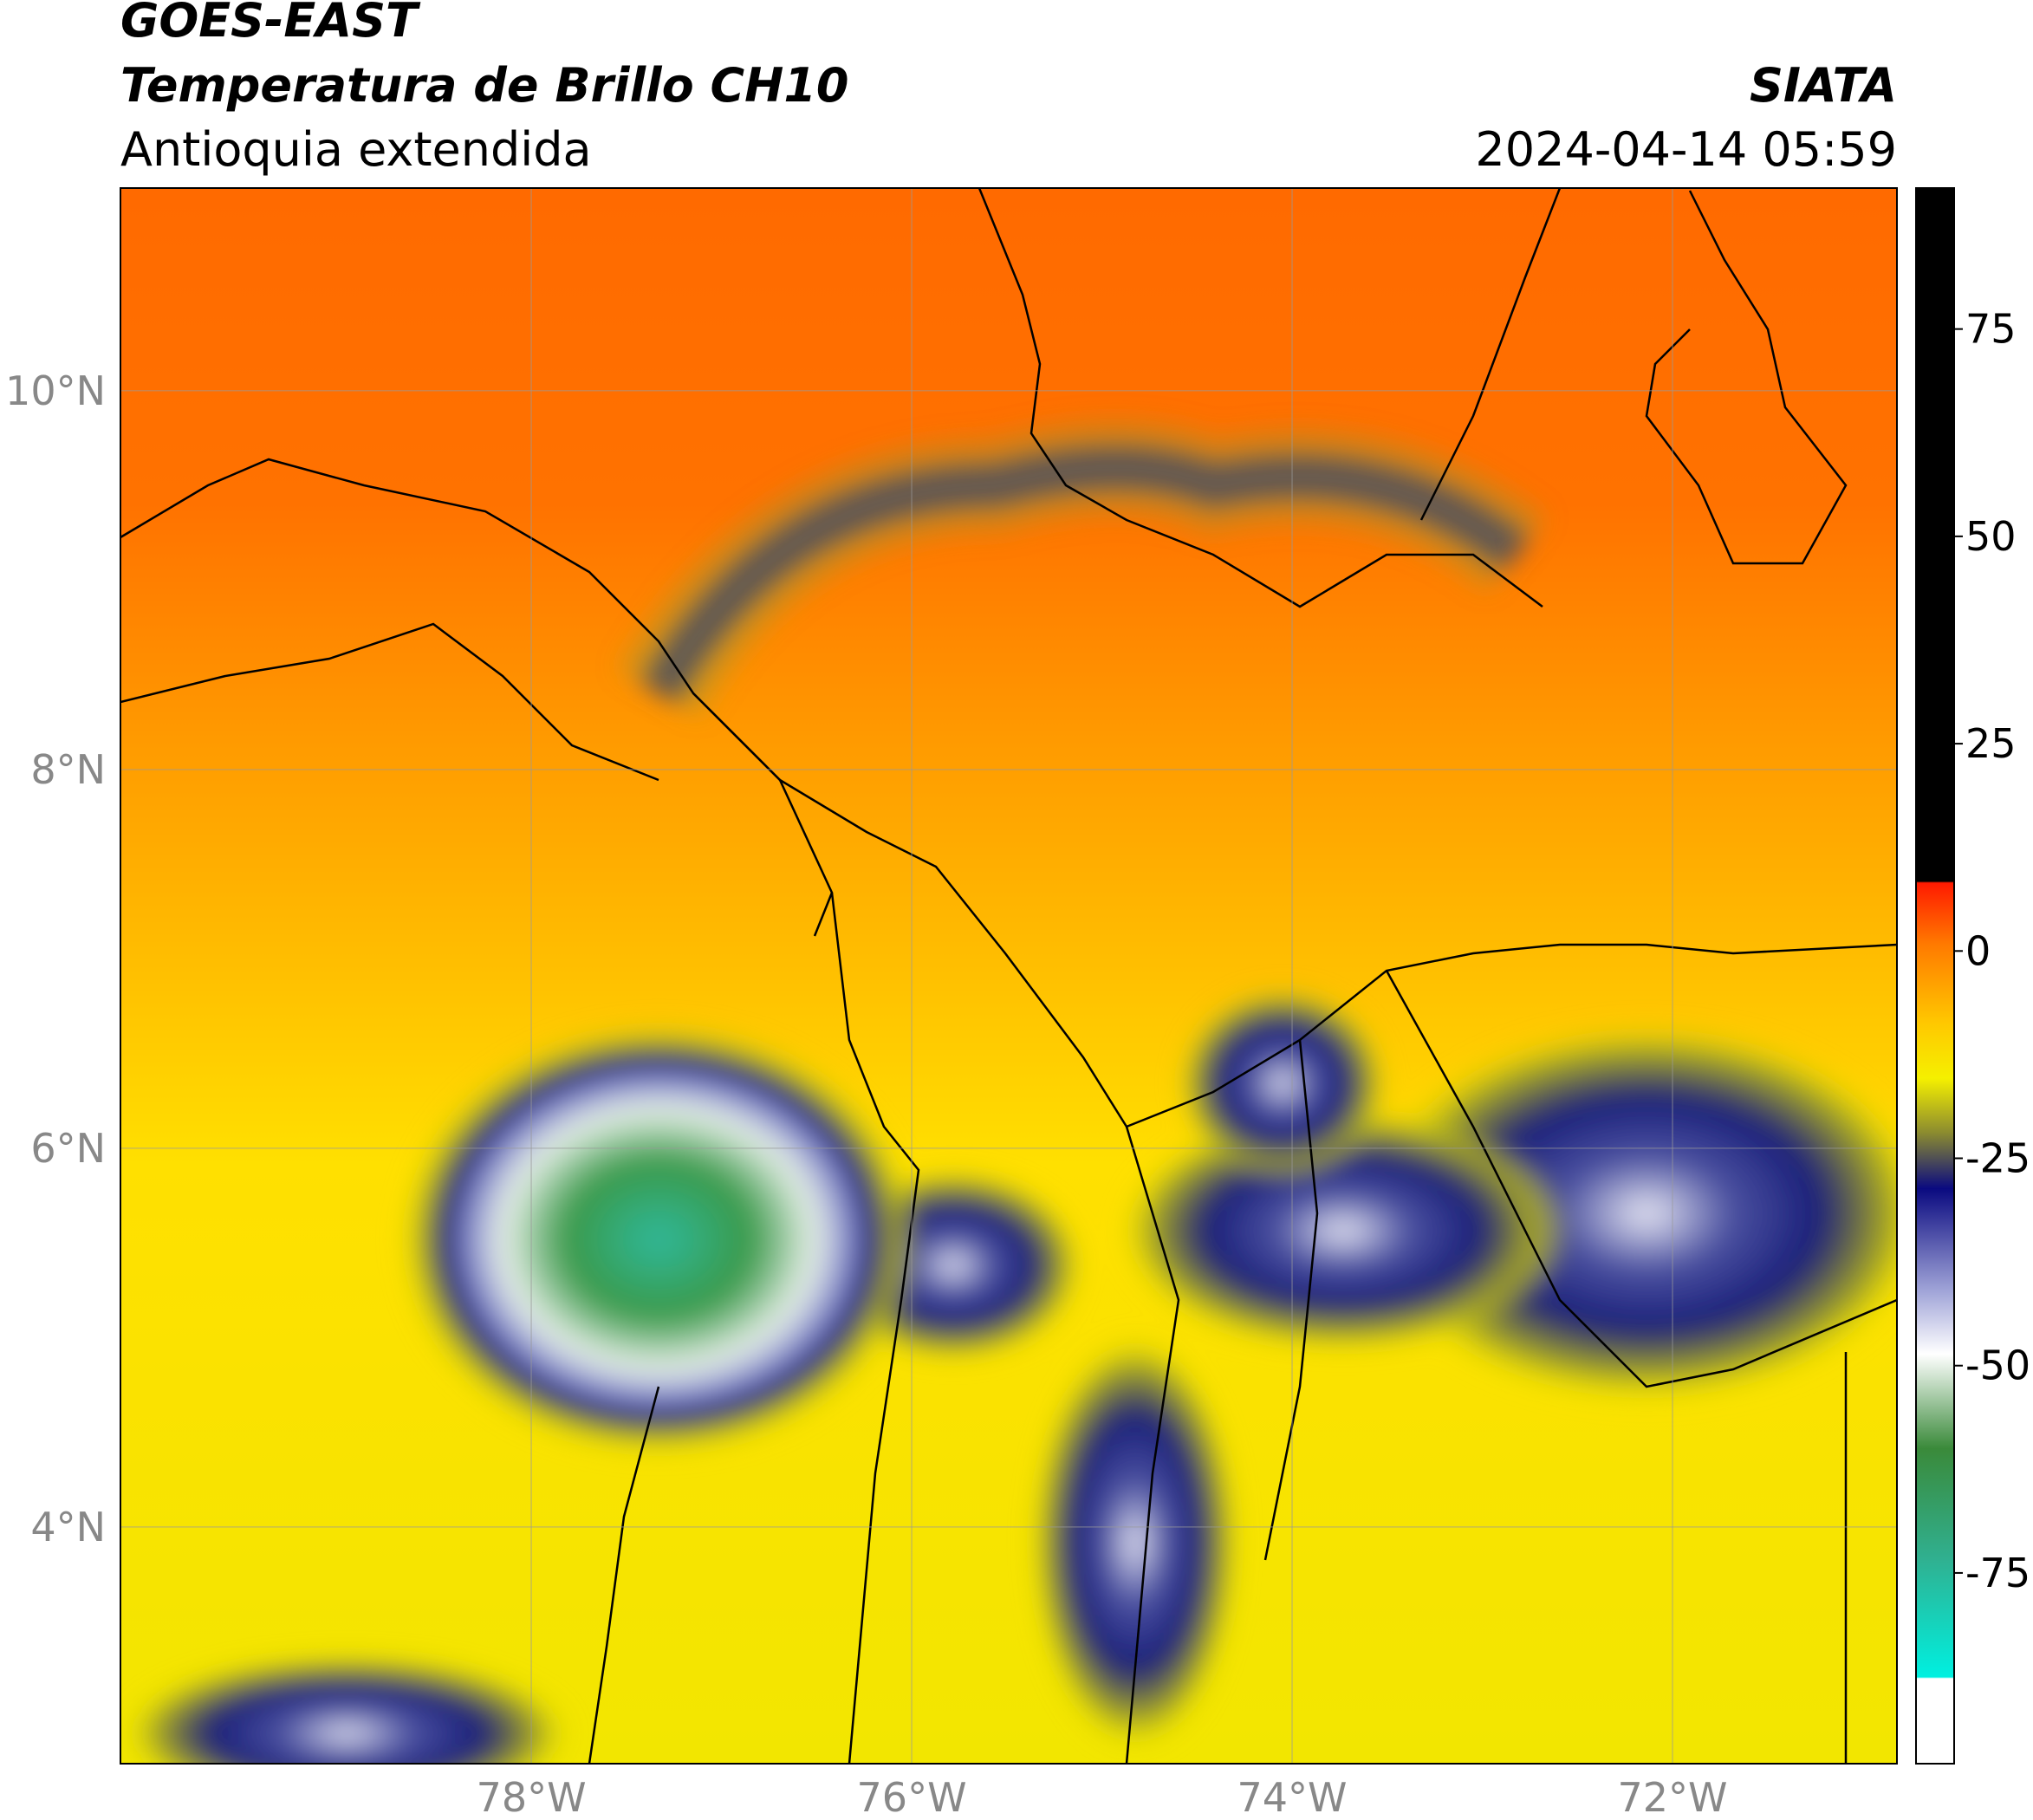 This screenshot has width=2033, height=1820. Describe the element at coordinates (1292, 1797) in the screenshot. I see `x-tick-label: 74°W` at that location.